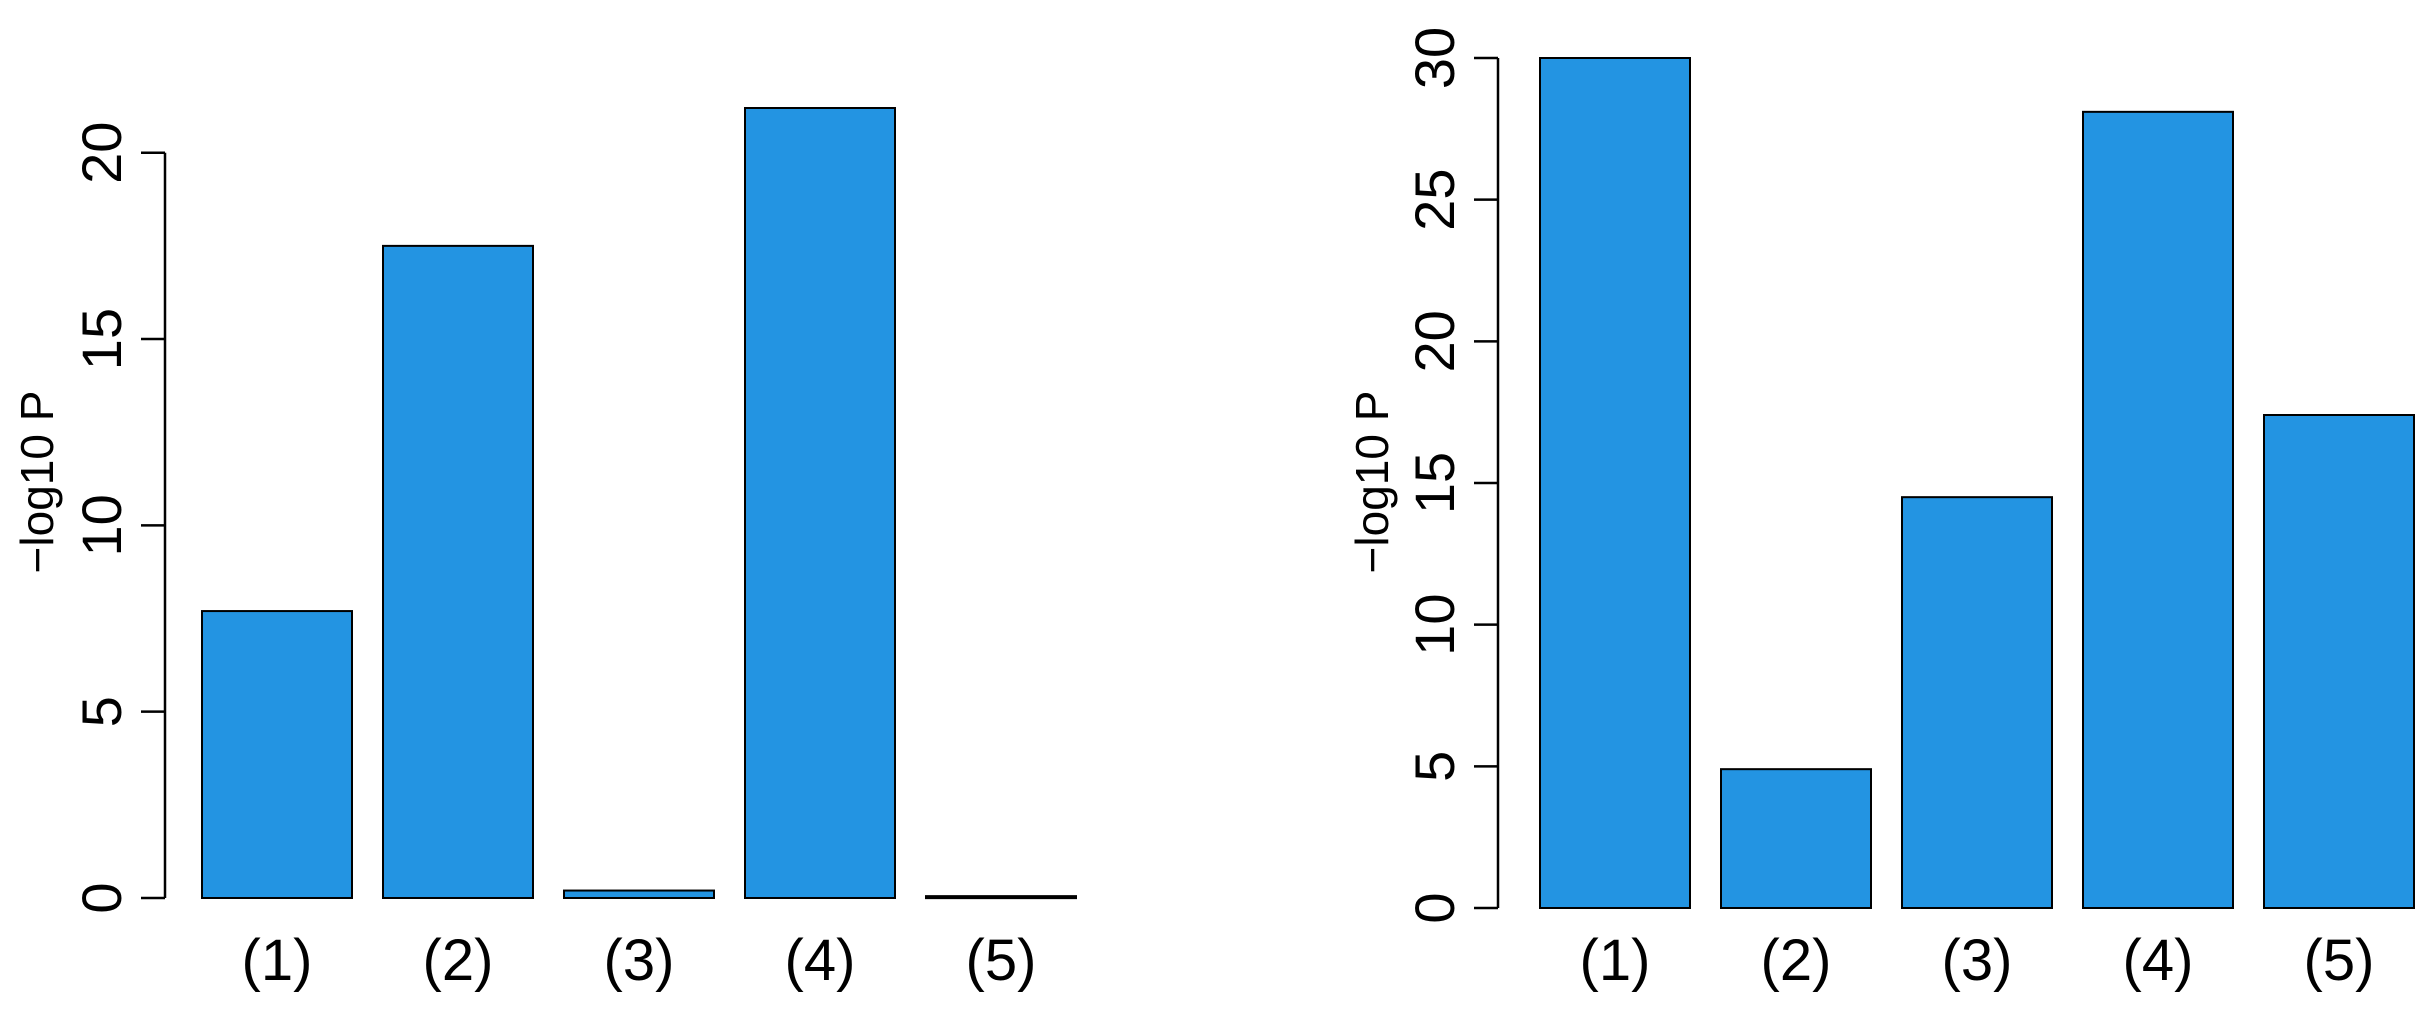  What do you see at coordinates (1434, 58) in the screenshot?
I see `y-tick-label: 30` at bounding box center [1434, 58].